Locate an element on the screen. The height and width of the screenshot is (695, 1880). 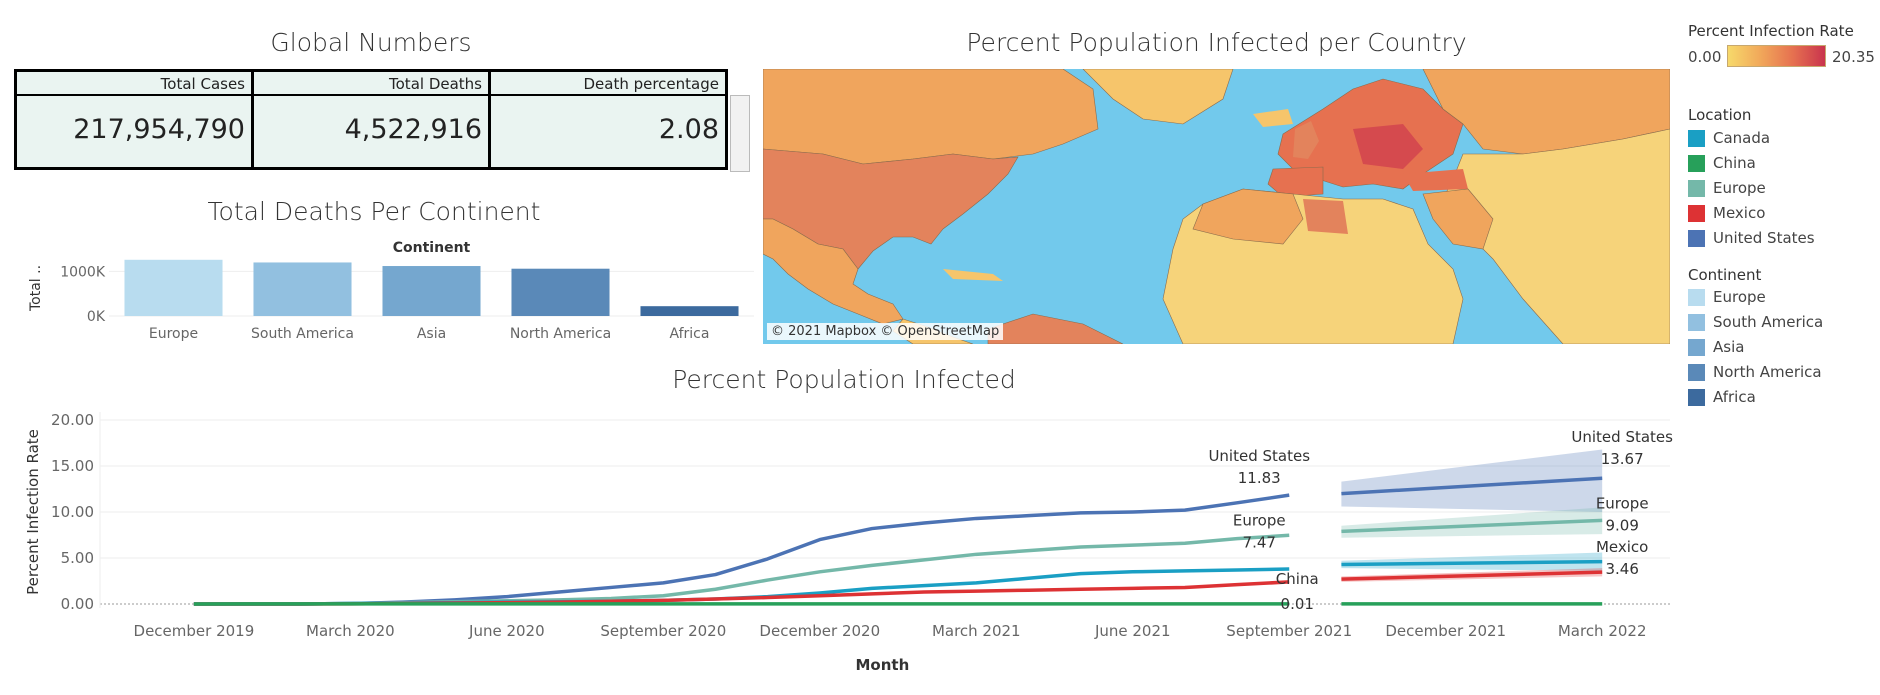
forecast-value: 13.67 is located at coordinates (1622, 459).